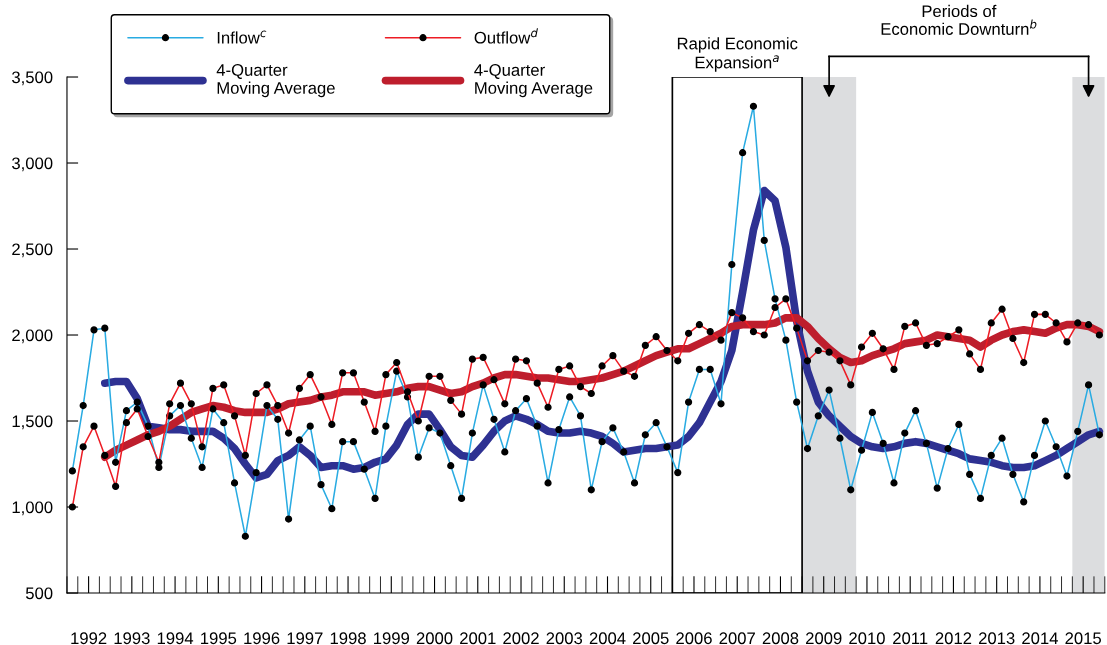 The image size is (1107, 645). Describe the element at coordinates (32, 164) in the screenshot. I see `y-tick-label: 3,000` at that location.